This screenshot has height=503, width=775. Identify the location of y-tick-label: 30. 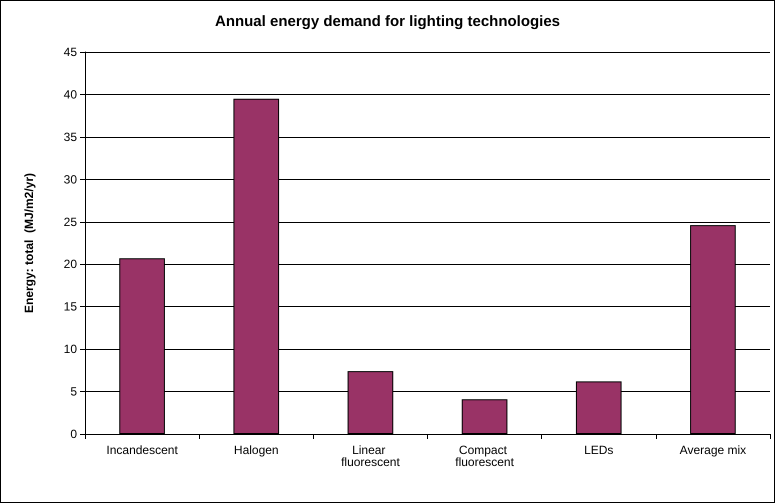
(71, 179).